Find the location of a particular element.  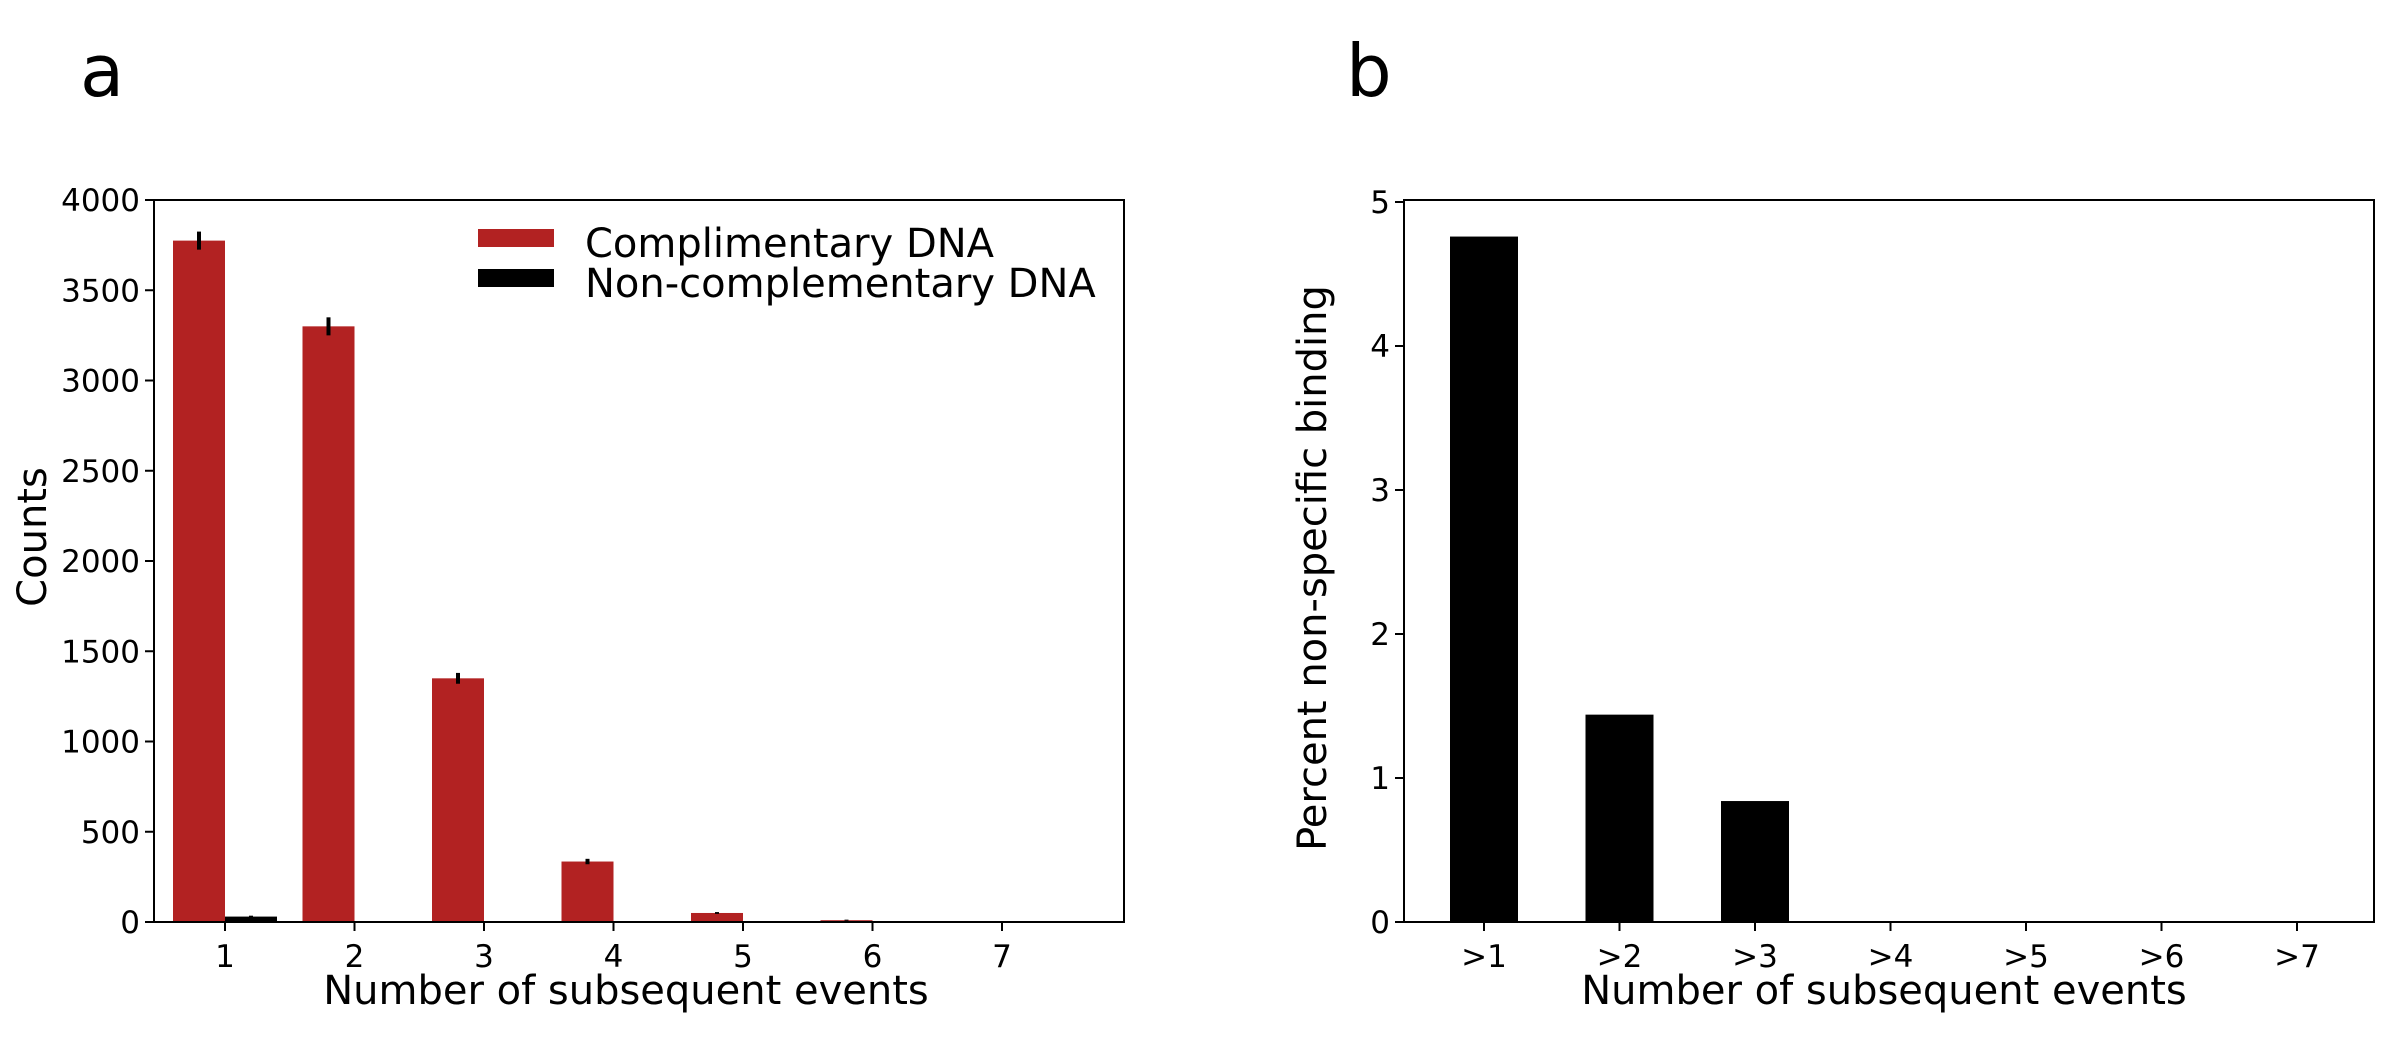

x-tick-label: >6 is located at coordinates (2162, 957).